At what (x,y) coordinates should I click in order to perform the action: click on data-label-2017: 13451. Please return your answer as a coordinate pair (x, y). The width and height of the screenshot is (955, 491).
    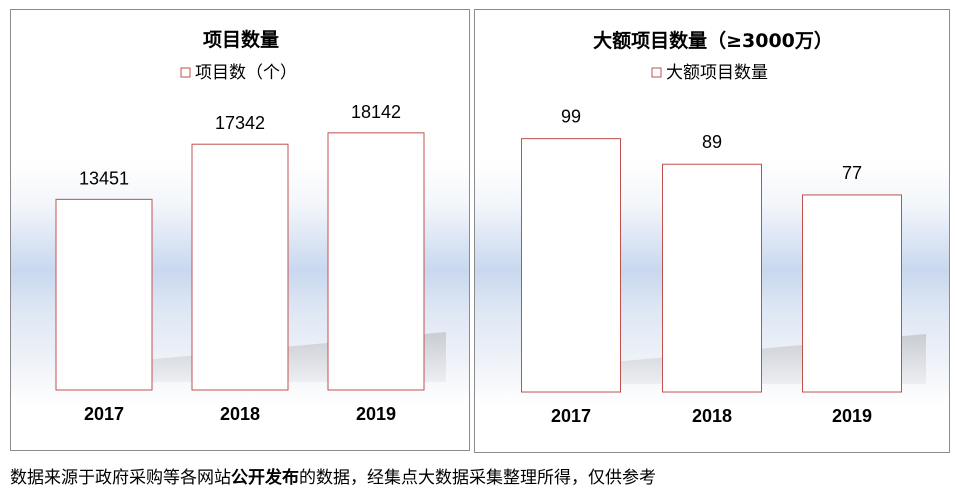
    Looking at the image, I should click on (104, 178).